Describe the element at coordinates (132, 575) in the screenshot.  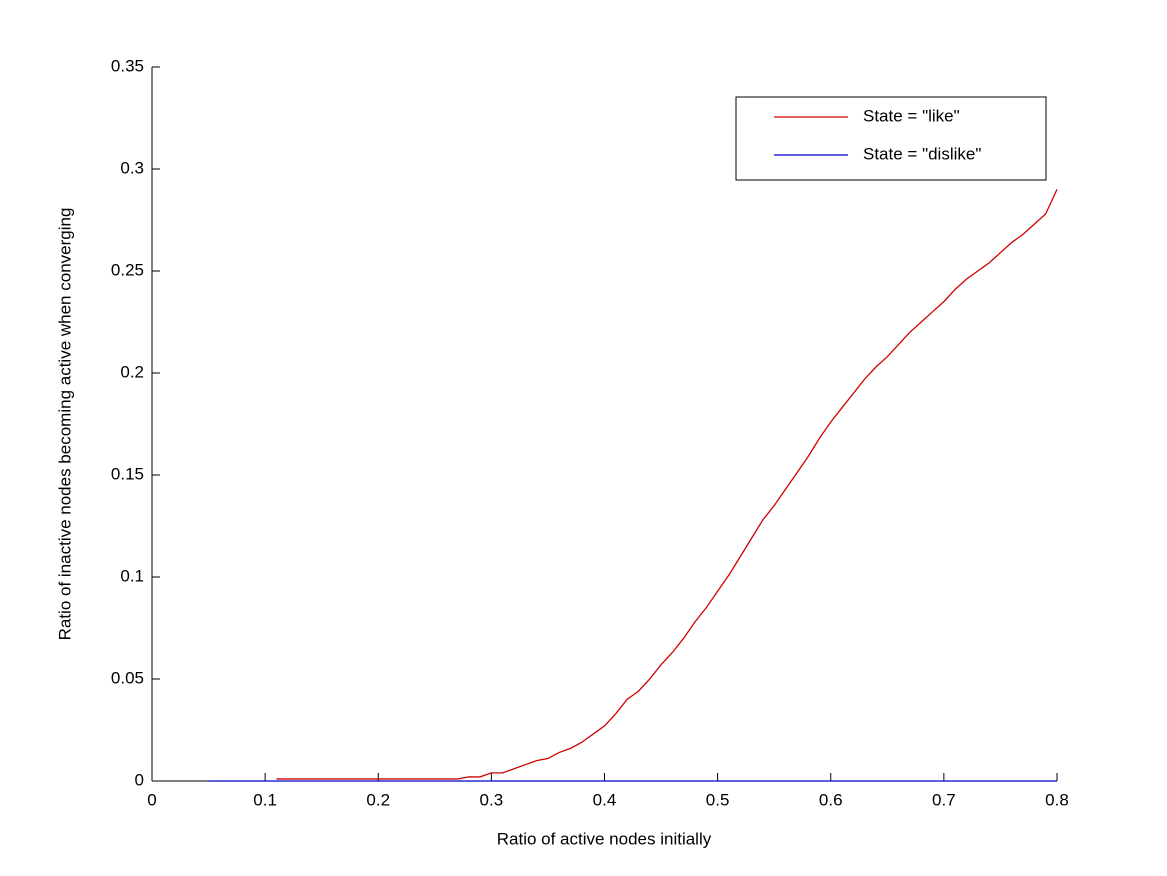
I see `y-tick-label: 0.1` at that location.